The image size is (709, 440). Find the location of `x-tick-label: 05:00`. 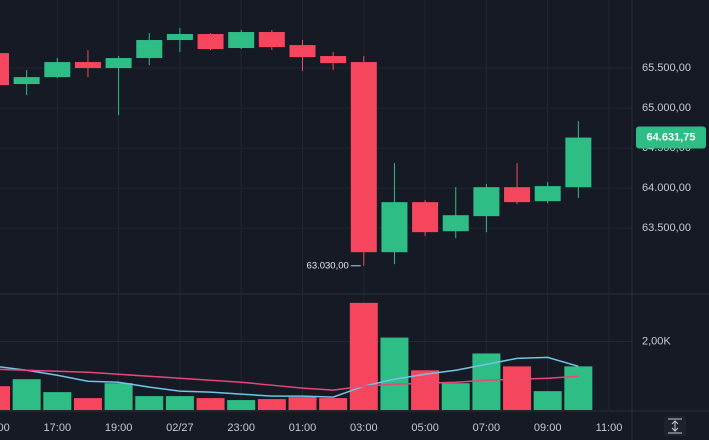

x-tick-label: 05:00 is located at coordinates (425, 428).